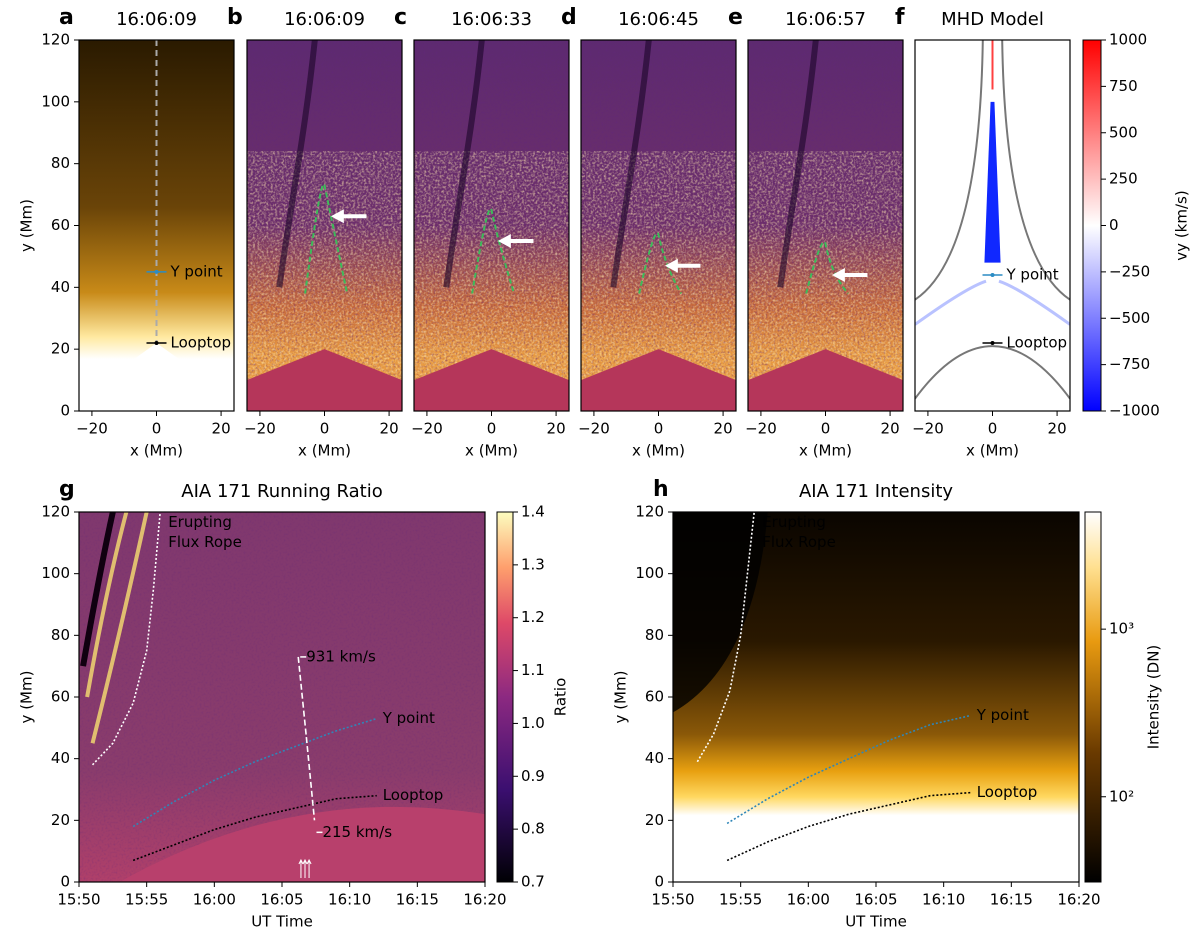  What do you see at coordinates (281, 491) in the screenshot?
I see `panel-title: AIA 171 Running Ratio` at bounding box center [281, 491].